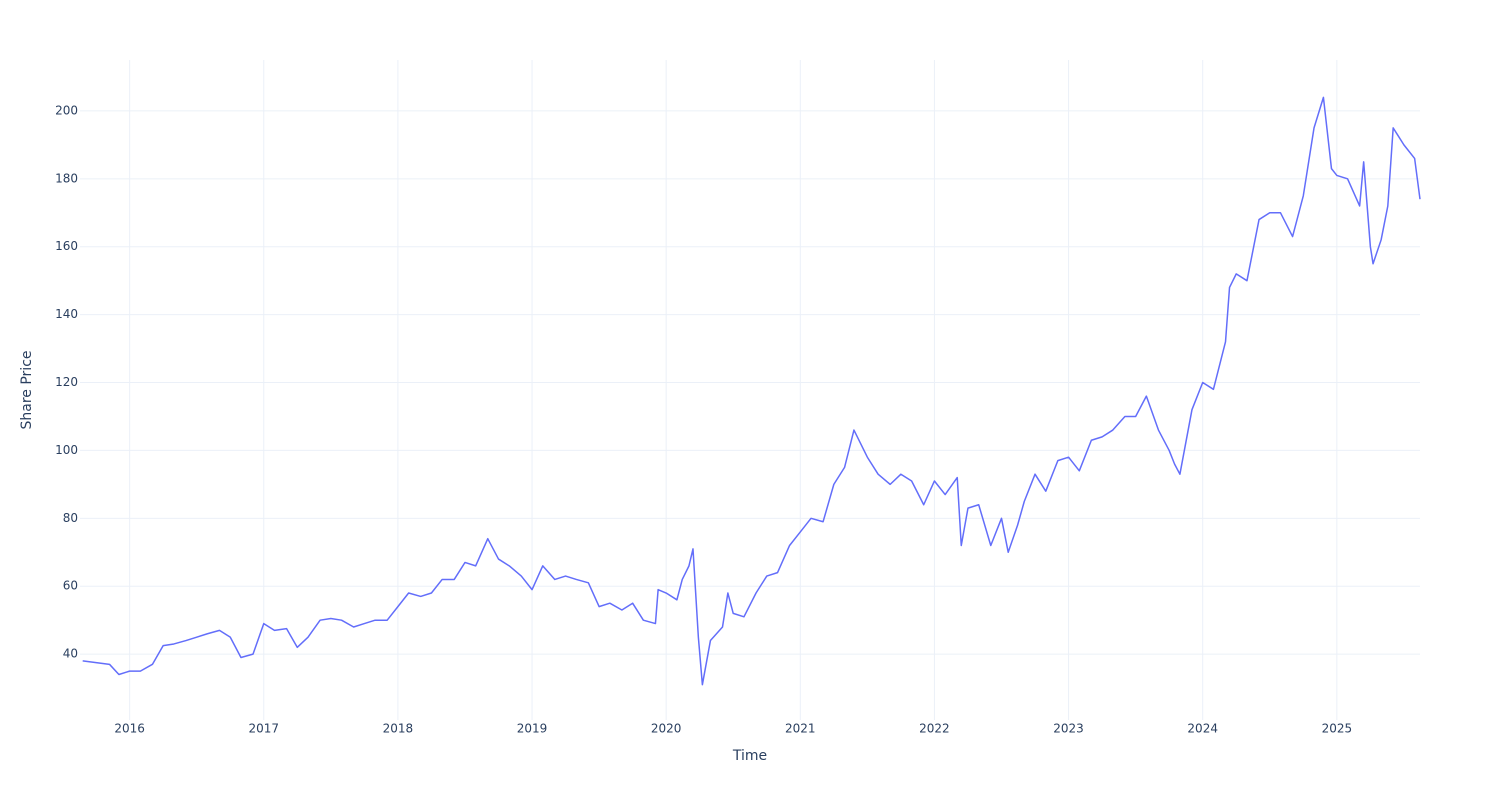 The width and height of the screenshot is (1500, 804). I want to click on x-axis-title: Time, so click(749, 756).